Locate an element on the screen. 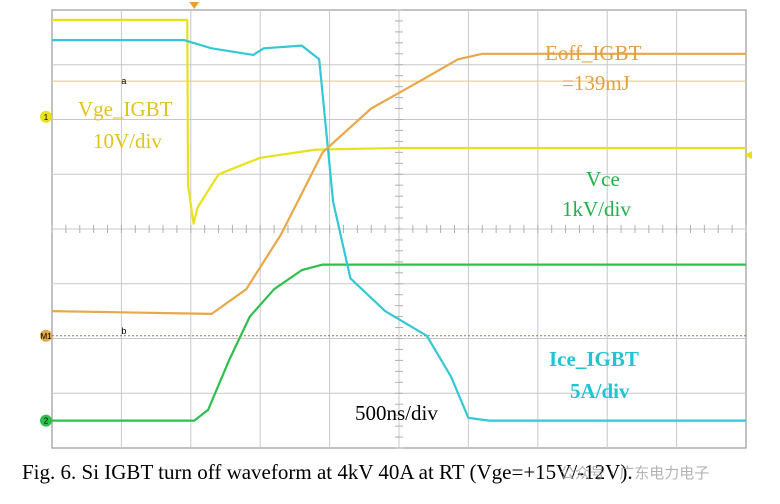 This screenshot has height=504, width=780. math-m1-marker: M1 is located at coordinates (46, 335).